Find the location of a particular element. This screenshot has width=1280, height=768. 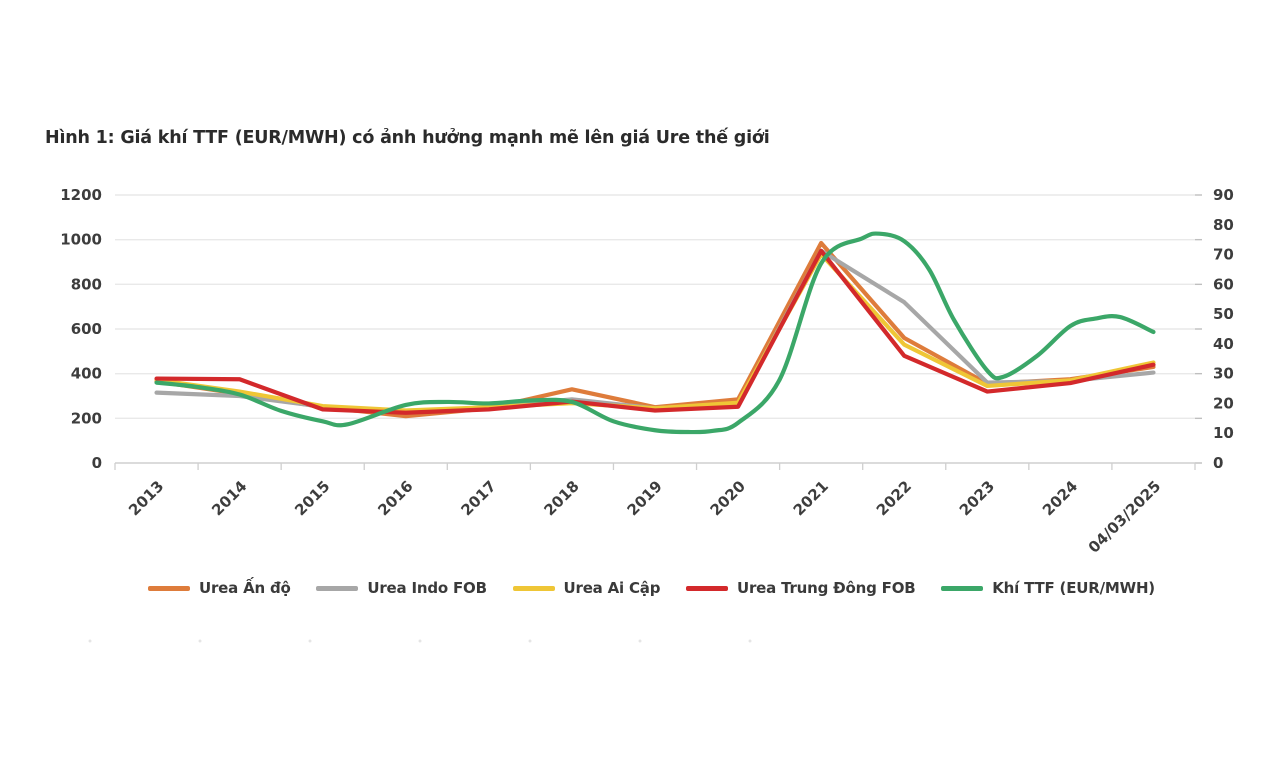

legend-label: Urea Trung Đông FOB is located at coordinates (826, 588).